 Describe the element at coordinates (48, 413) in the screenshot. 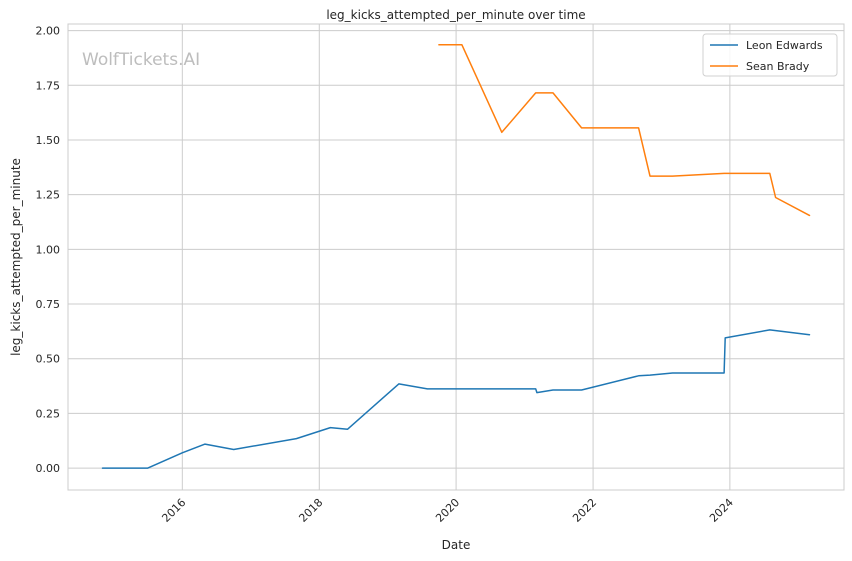

I see `y-tick-label: 0.25` at that location.